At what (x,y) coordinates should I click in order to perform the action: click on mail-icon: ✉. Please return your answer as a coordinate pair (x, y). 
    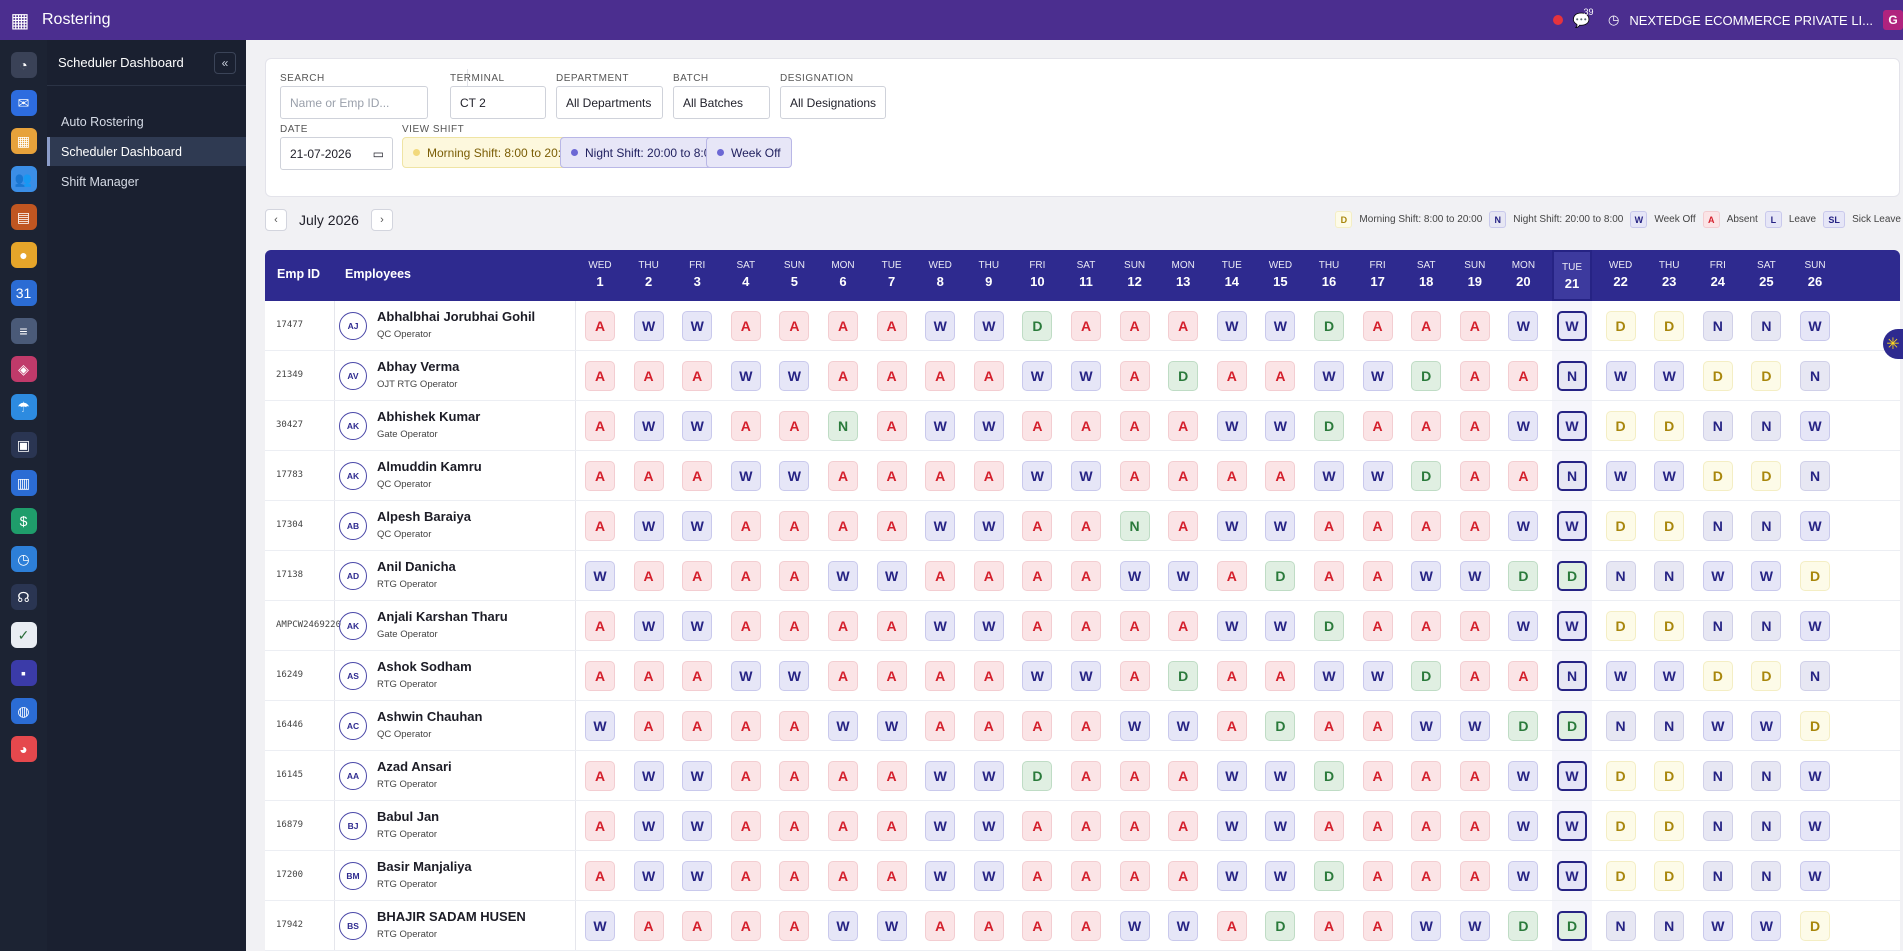
    Looking at the image, I should click on (23, 103).